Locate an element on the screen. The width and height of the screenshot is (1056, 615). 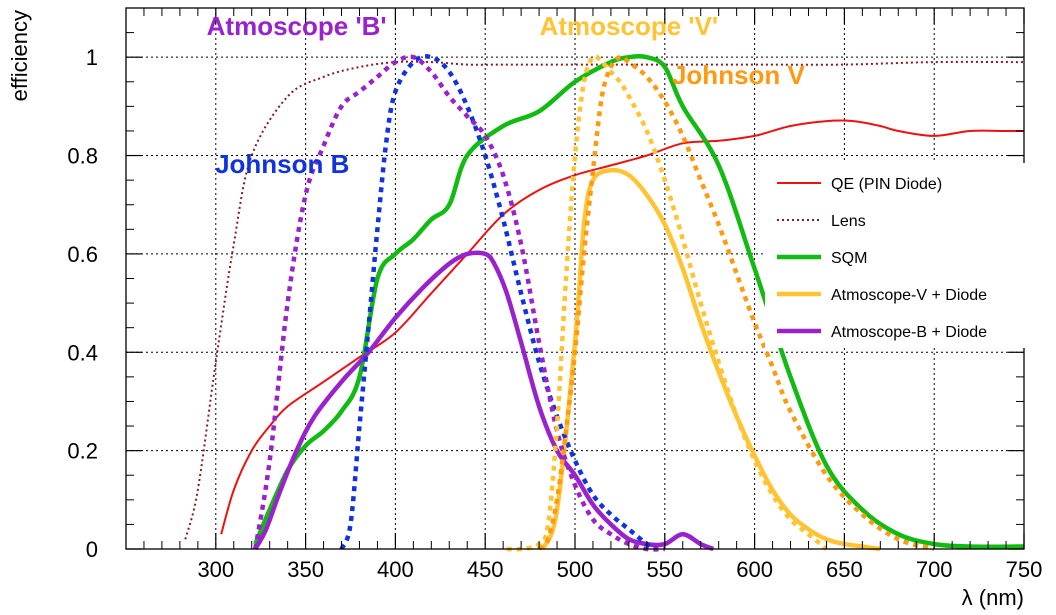
x-tick-label: 500 is located at coordinates (575, 569).